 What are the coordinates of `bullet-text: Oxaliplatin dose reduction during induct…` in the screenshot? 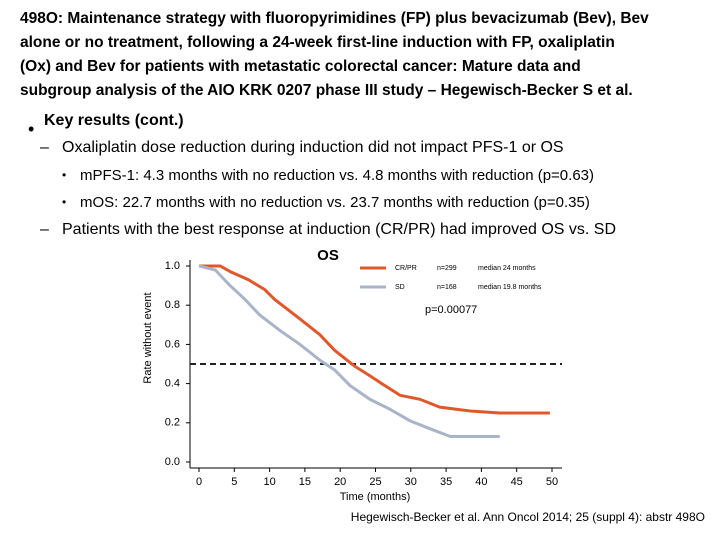 It's located at (313, 147).